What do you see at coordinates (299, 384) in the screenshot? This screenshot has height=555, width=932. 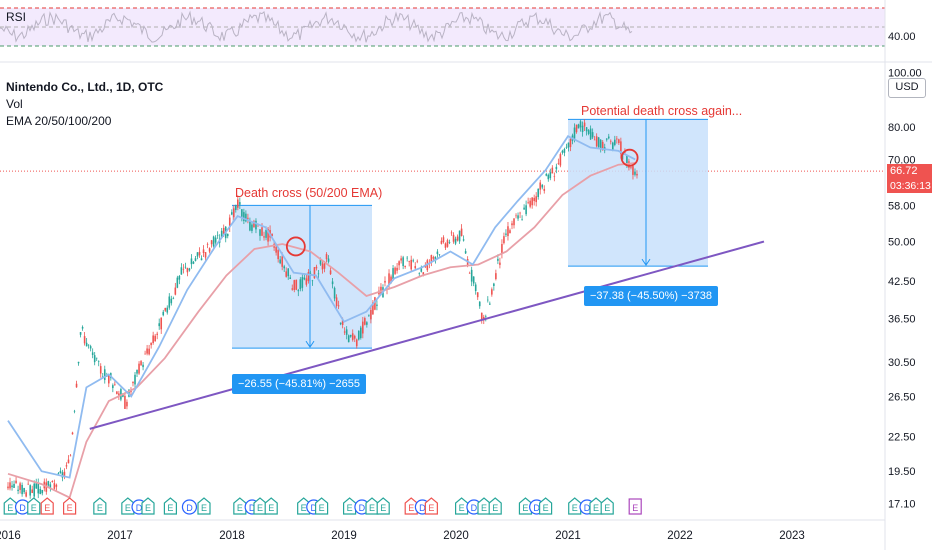 I see `measure-label-2018: −26.55 (−45.81%) −2655` at bounding box center [299, 384].